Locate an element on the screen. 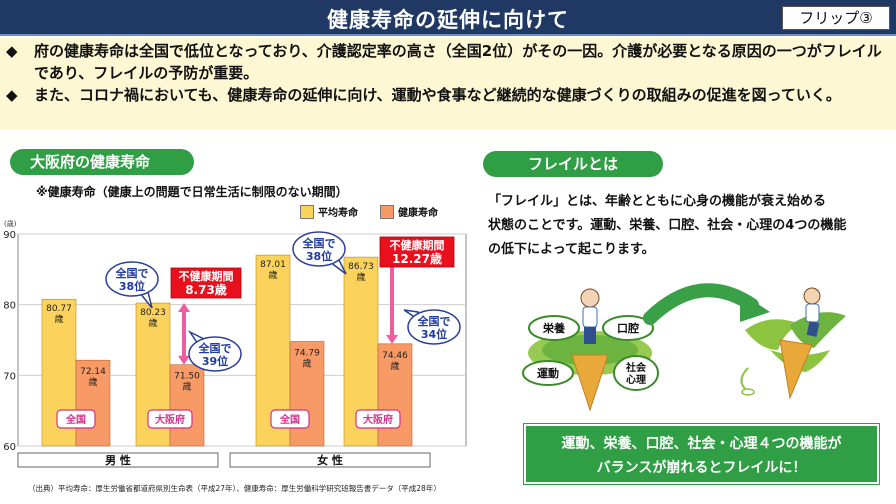  unbalanced-top-figure is located at coordinates (793, 343).